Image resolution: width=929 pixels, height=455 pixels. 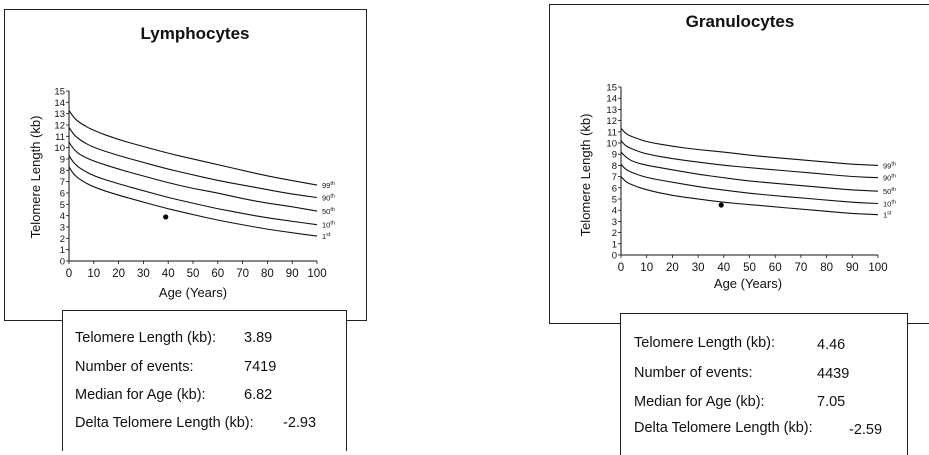 What do you see at coordinates (260, 367) in the screenshot?
I see `number-of-events-value: 7419` at bounding box center [260, 367].